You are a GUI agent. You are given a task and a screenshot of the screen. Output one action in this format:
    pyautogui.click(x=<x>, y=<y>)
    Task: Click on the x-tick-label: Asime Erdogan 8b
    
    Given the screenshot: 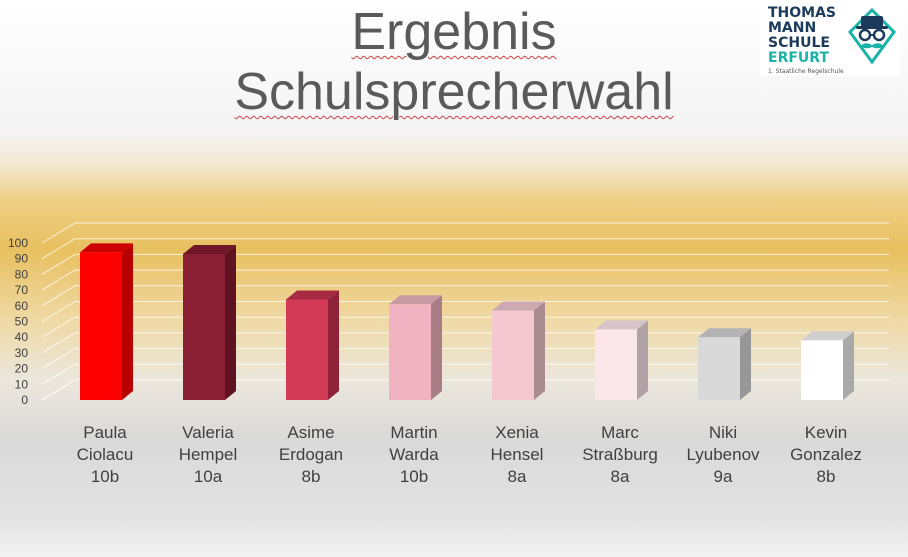 What is the action you would take?
    pyautogui.click(x=311, y=454)
    